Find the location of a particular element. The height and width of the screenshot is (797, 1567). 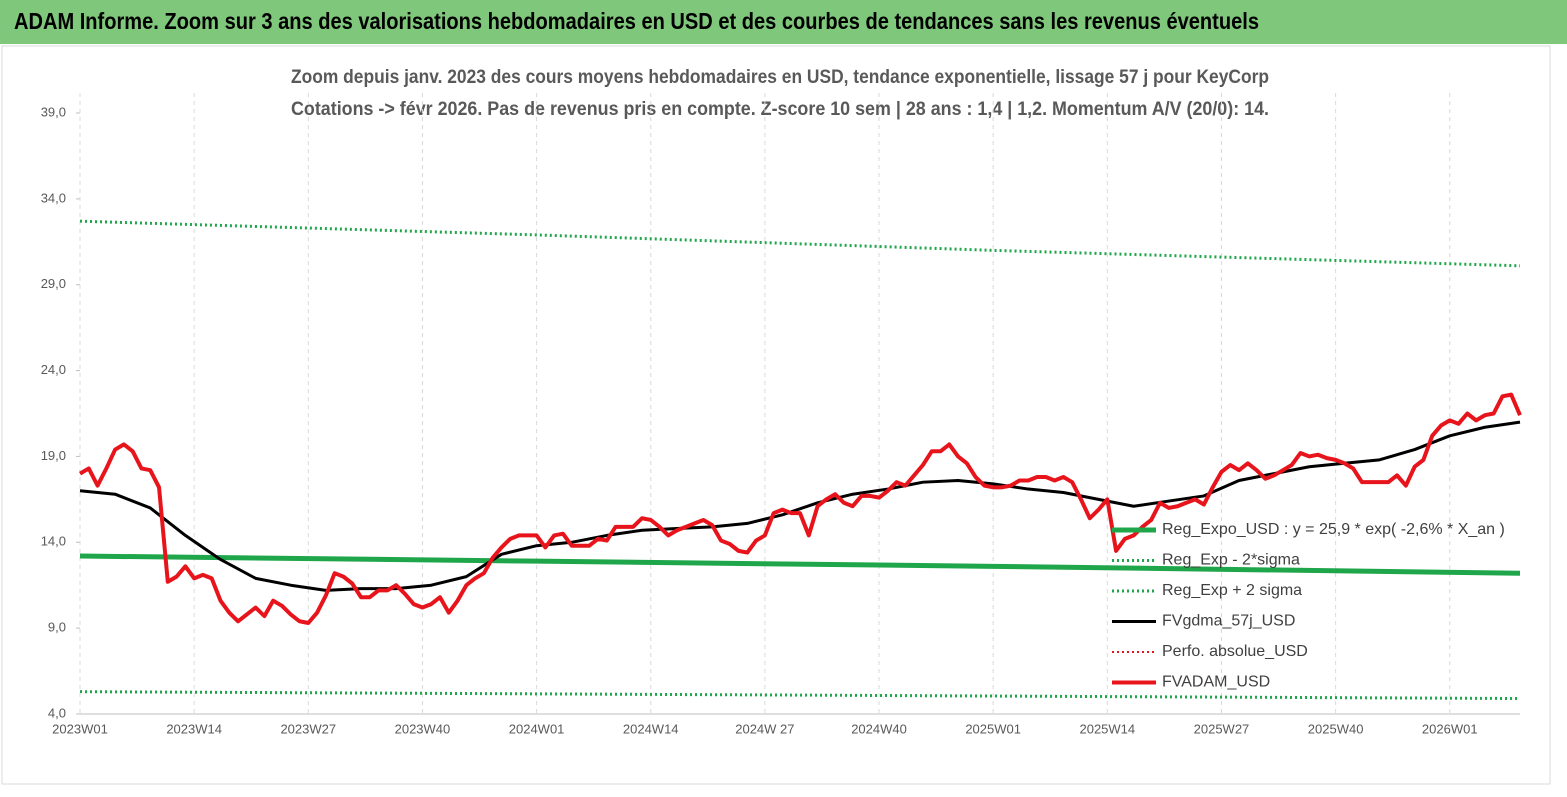

y-tick-label: 34,0 is located at coordinates (53, 197).